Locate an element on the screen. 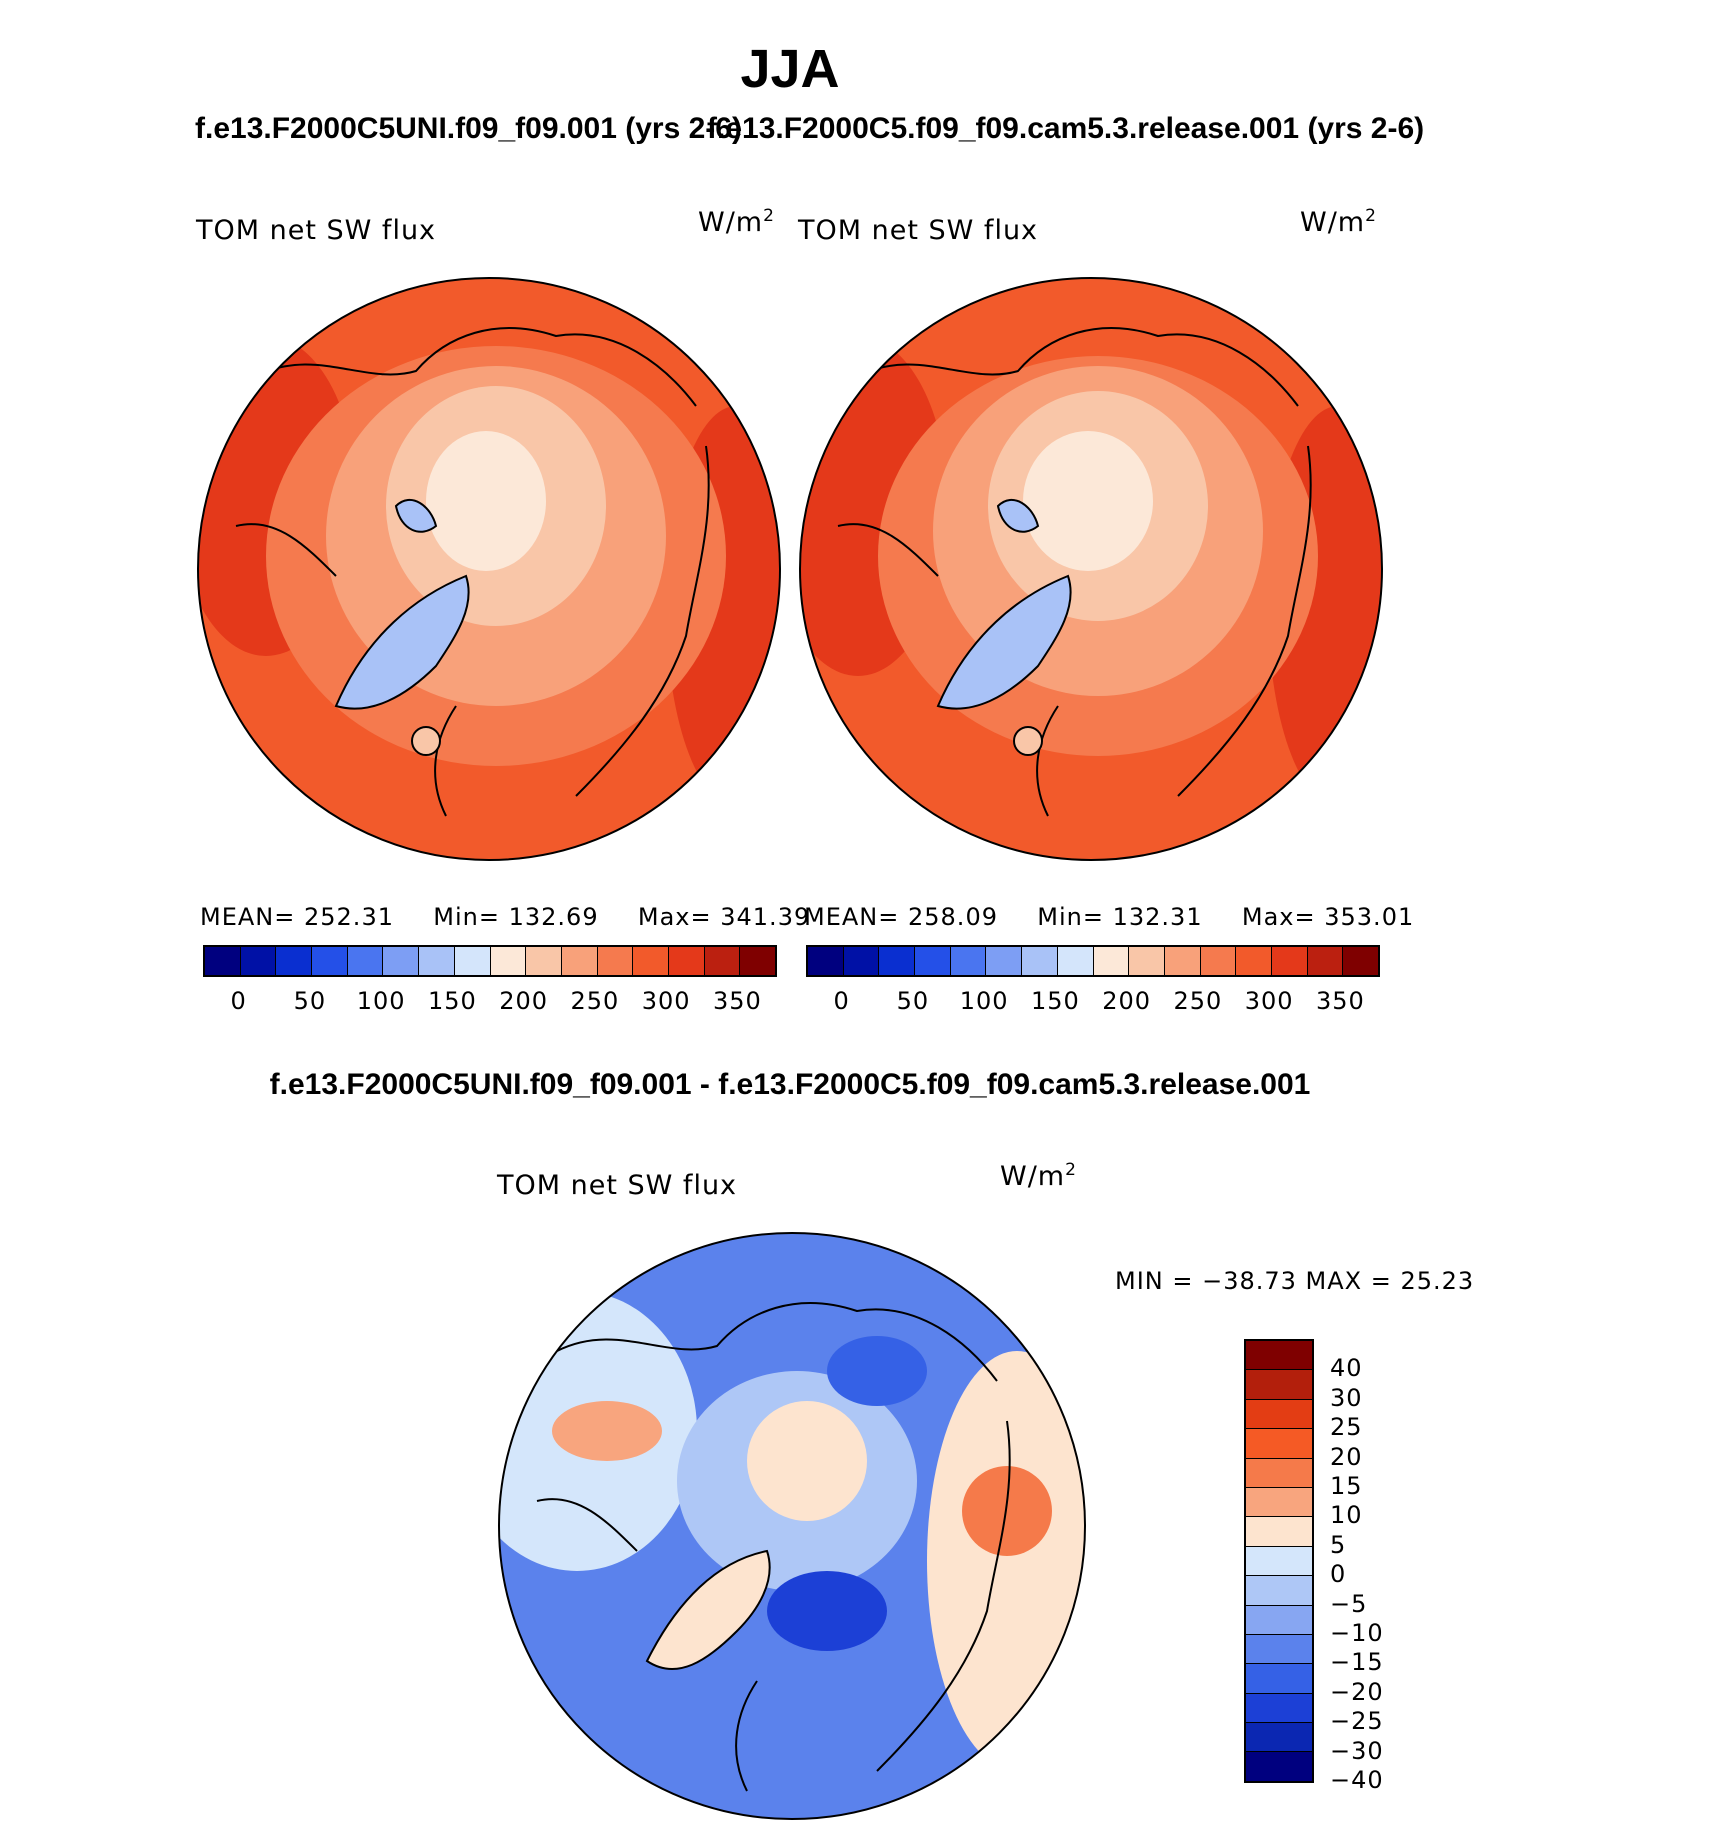  diff-unit-label: W/m2 is located at coordinates (1038, 1176).